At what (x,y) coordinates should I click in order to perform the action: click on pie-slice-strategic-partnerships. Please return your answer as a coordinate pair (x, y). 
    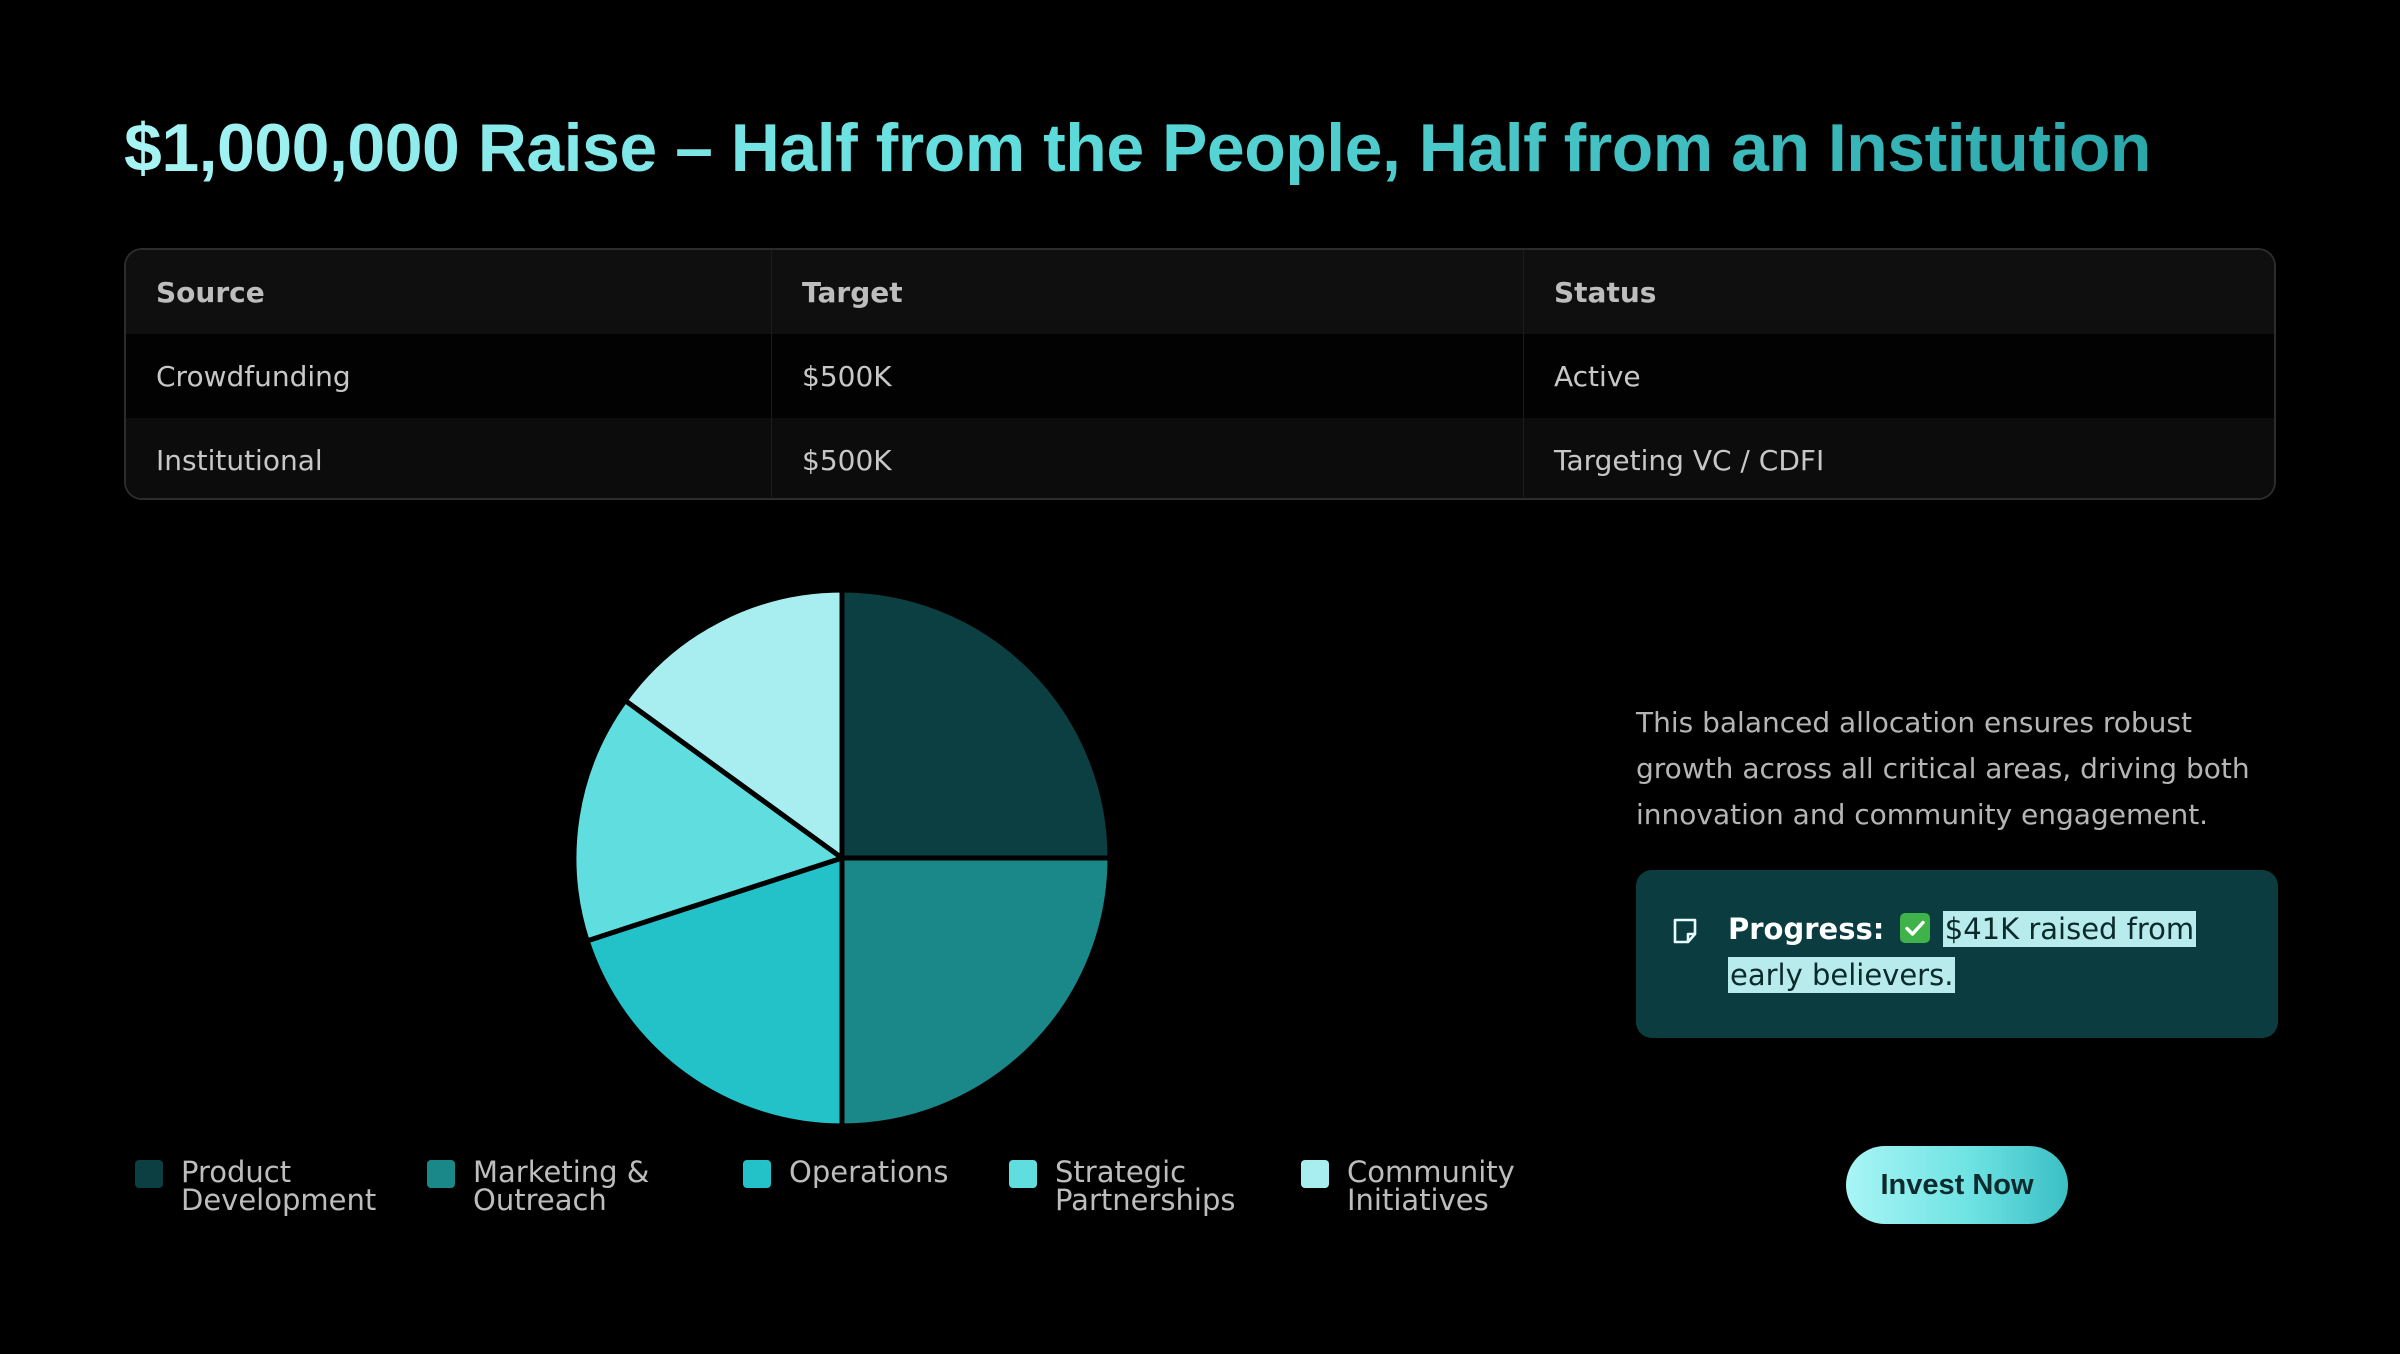
    Looking at the image, I should click on (708, 820).